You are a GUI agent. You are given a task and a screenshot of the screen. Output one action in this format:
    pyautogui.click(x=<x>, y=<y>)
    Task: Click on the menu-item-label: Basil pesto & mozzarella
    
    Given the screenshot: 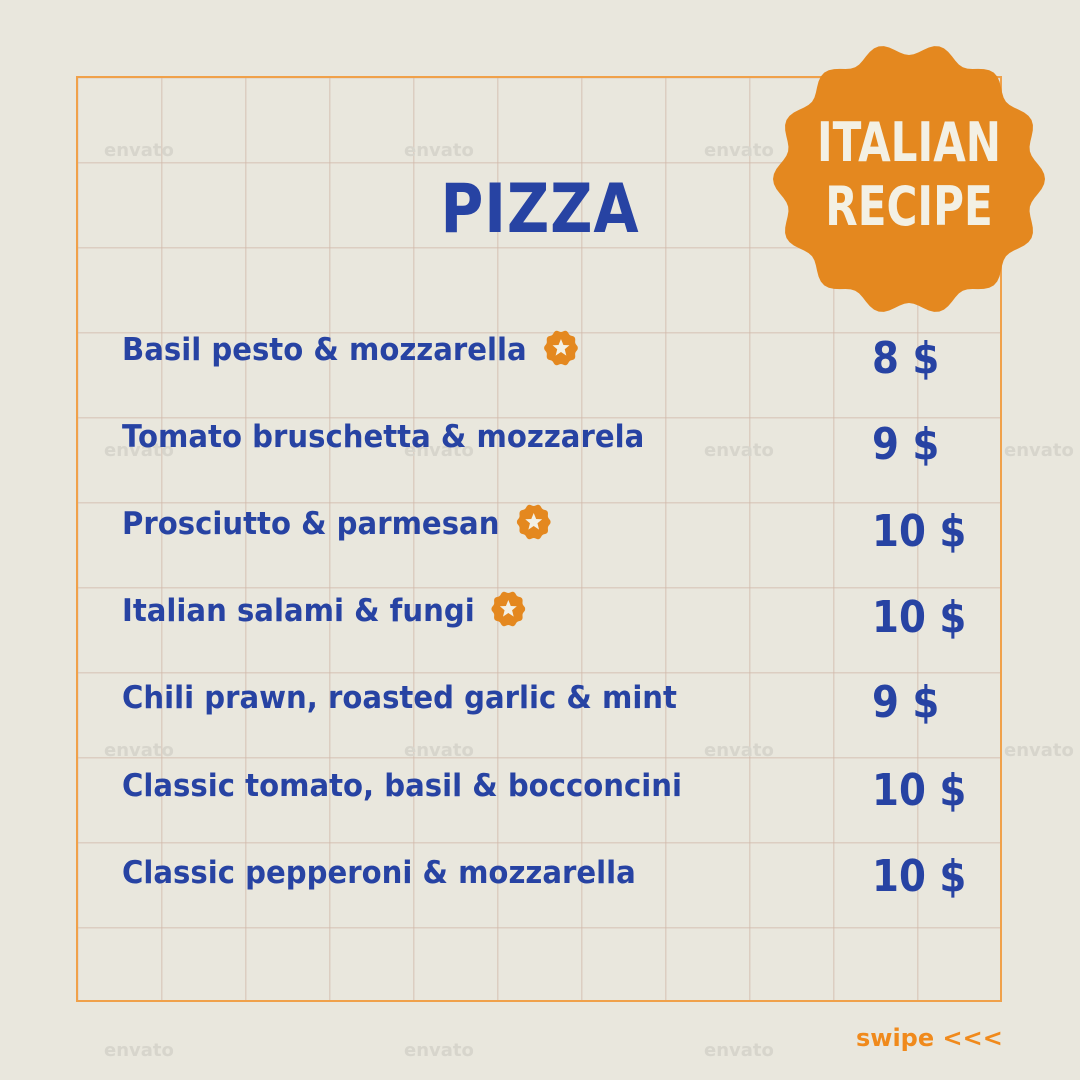 What is the action you would take?
    pyautogui.click(x=324, y=350)
    